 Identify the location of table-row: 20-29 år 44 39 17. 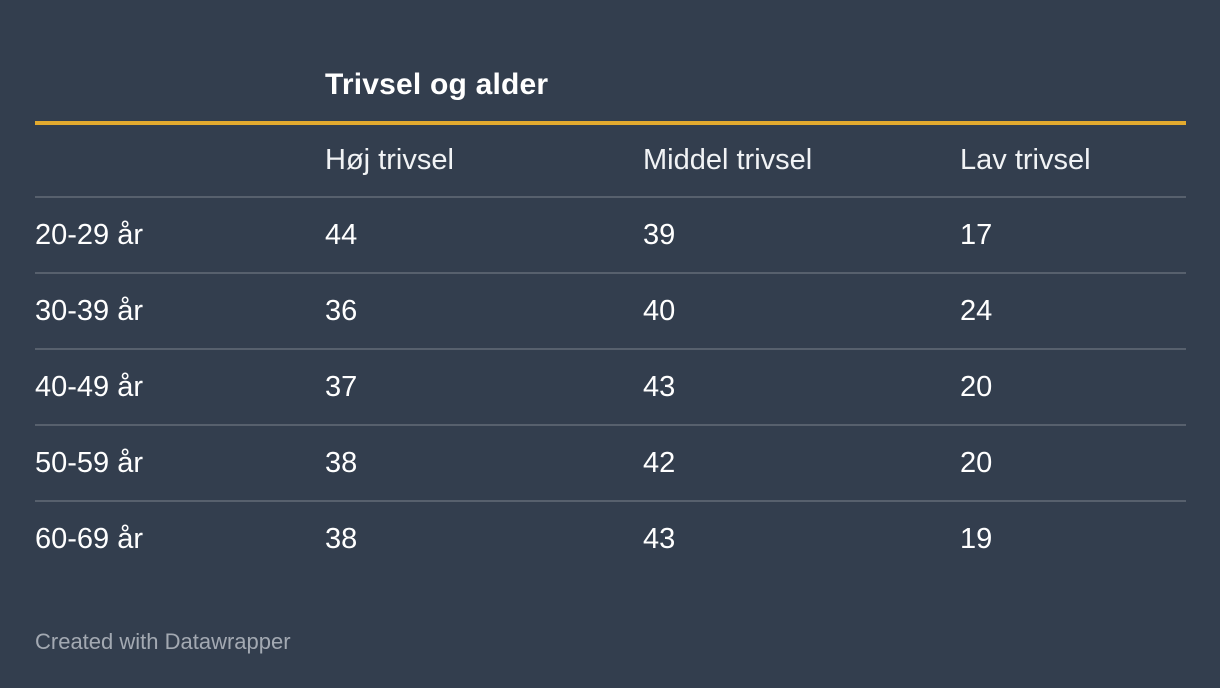
(610, 235).